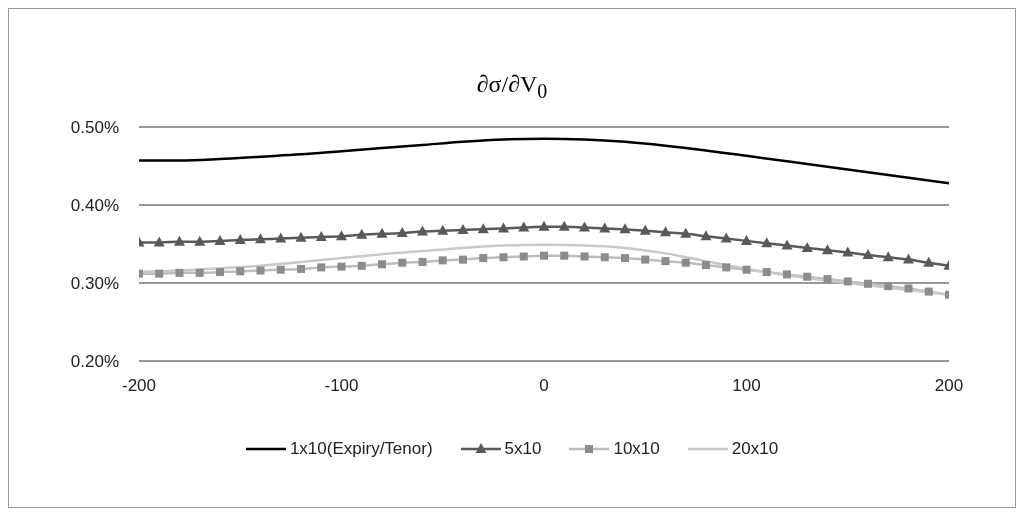 This screenshot has width=1024, height=516. What do you see at coordinates (94, 206) in the screenshot?
I see `y-tick-label: 0.40%` at bounding box center [94, 206].